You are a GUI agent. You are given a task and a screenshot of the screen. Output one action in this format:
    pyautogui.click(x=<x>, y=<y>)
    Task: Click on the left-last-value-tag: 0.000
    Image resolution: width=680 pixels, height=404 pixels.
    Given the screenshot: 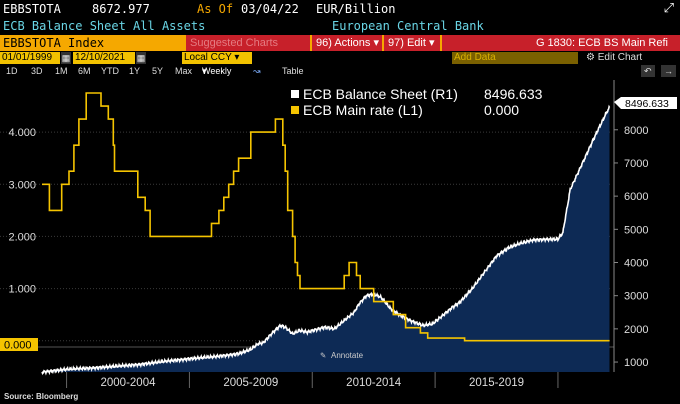 What is the action you would take?
    pyautogui.click(x=19, y=345)
    